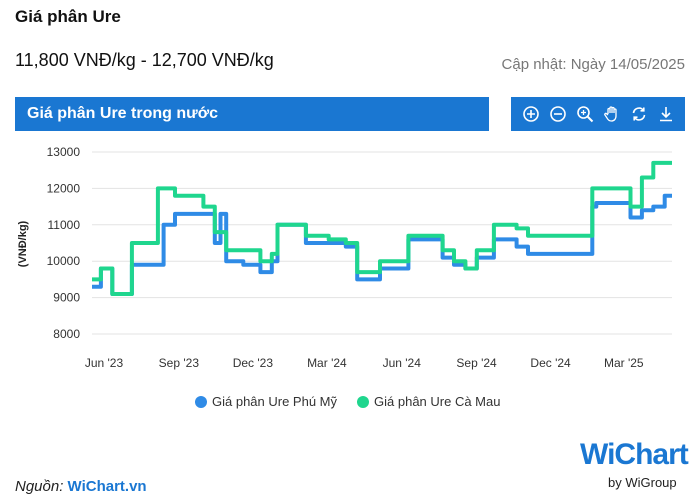  I want to click on y-tick-label: 8000, so click(66, 334).